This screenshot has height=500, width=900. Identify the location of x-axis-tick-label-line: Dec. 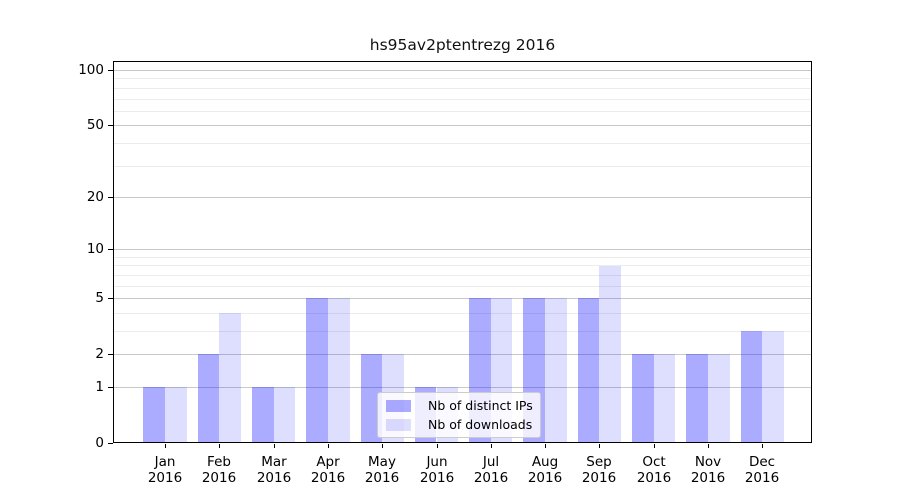
(762, 462).